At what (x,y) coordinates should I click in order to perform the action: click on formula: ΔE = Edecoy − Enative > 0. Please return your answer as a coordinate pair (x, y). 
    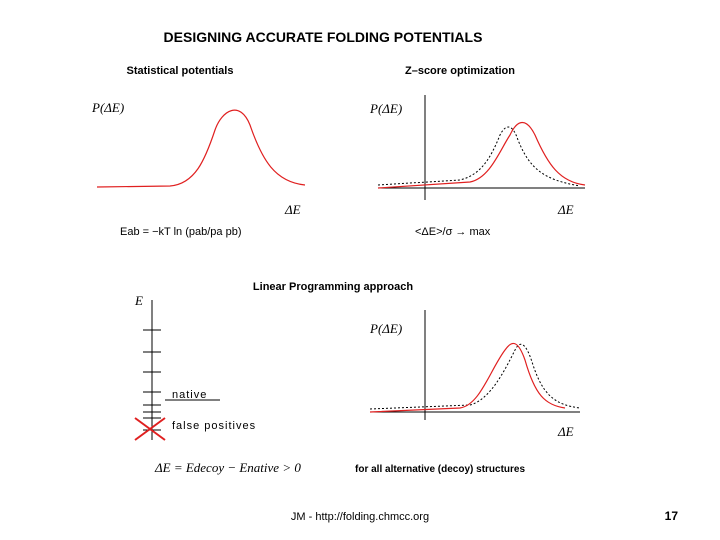
    Looking at the image, I should click on (227, 467).